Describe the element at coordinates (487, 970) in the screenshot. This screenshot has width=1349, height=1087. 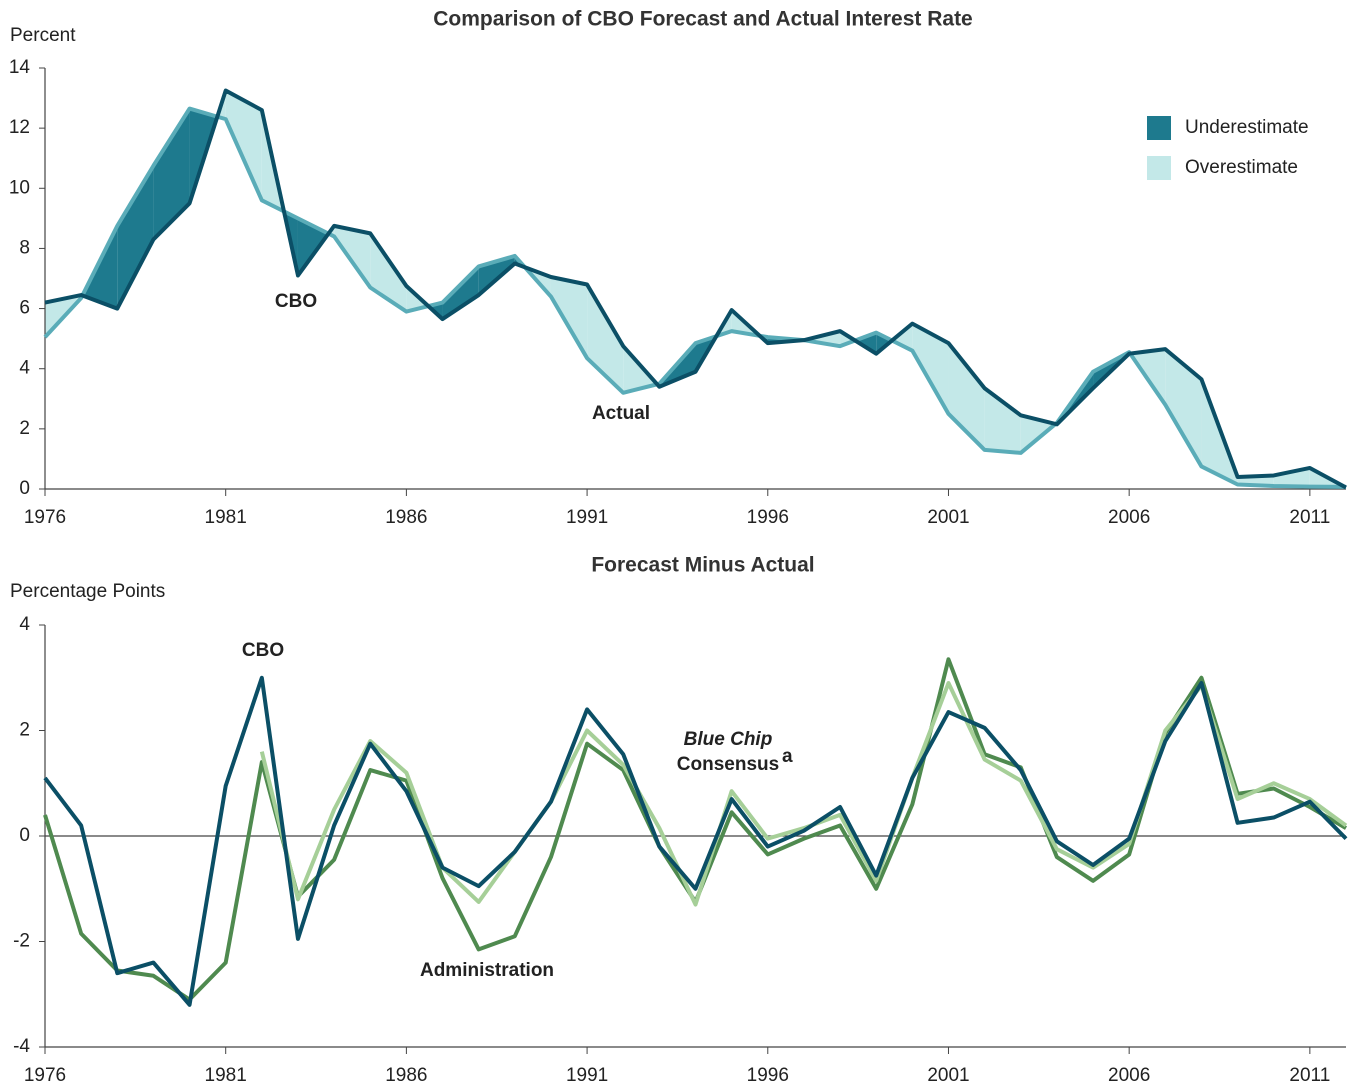
I see `series-label: Administration` at that location.